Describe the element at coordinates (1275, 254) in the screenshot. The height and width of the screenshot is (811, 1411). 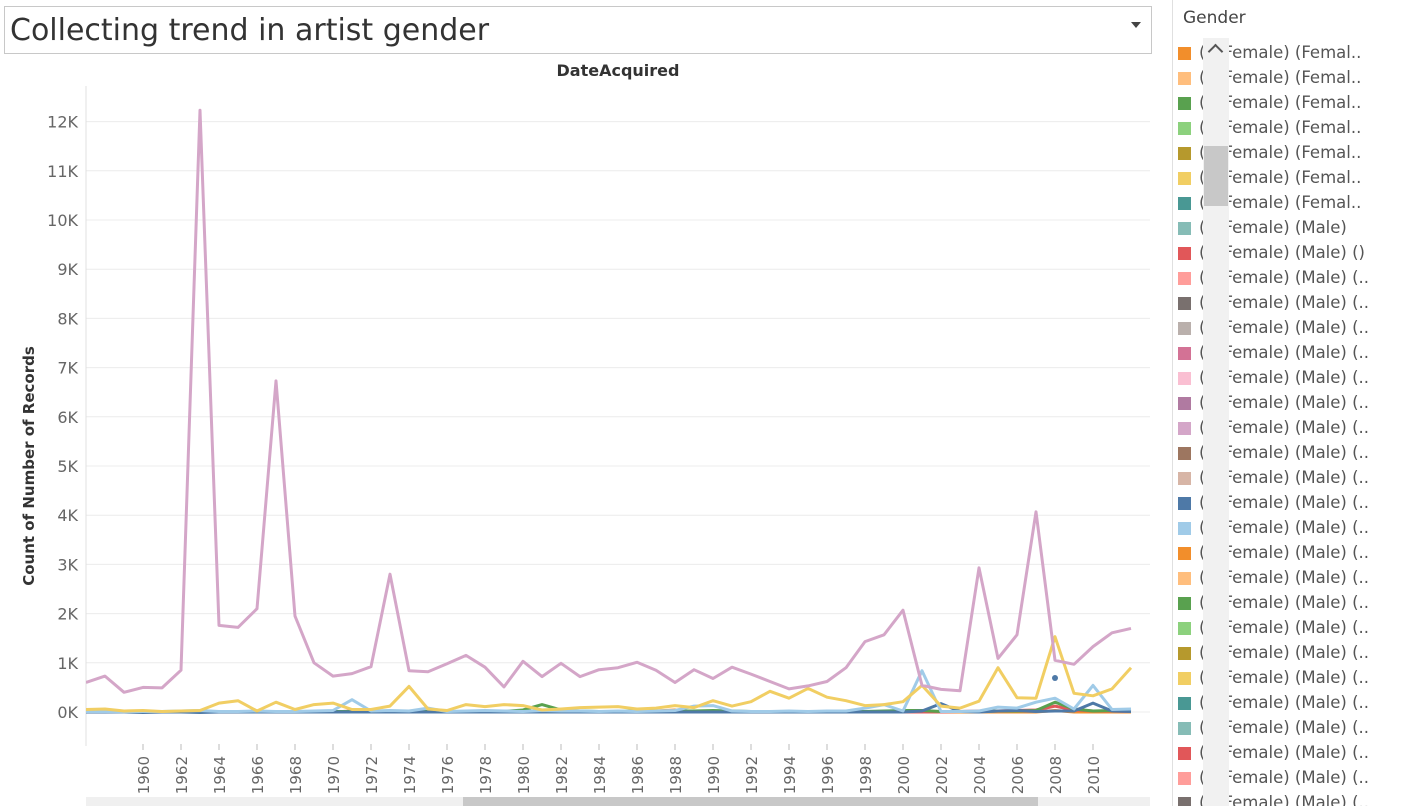
I see `legend-item: () (Female) (Male) ()` at that location.